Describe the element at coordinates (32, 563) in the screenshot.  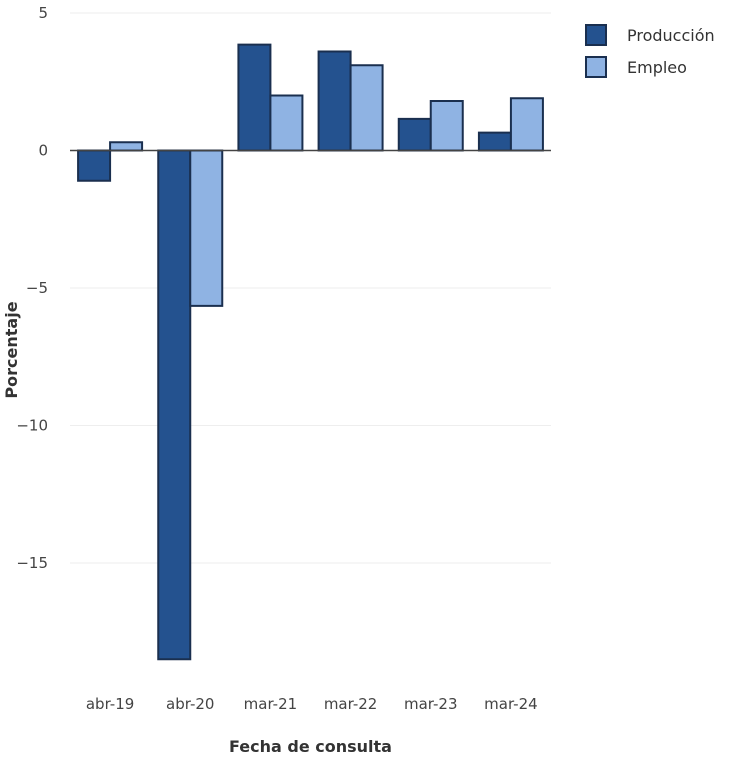
I see `y-tick-label: −15` at that location.